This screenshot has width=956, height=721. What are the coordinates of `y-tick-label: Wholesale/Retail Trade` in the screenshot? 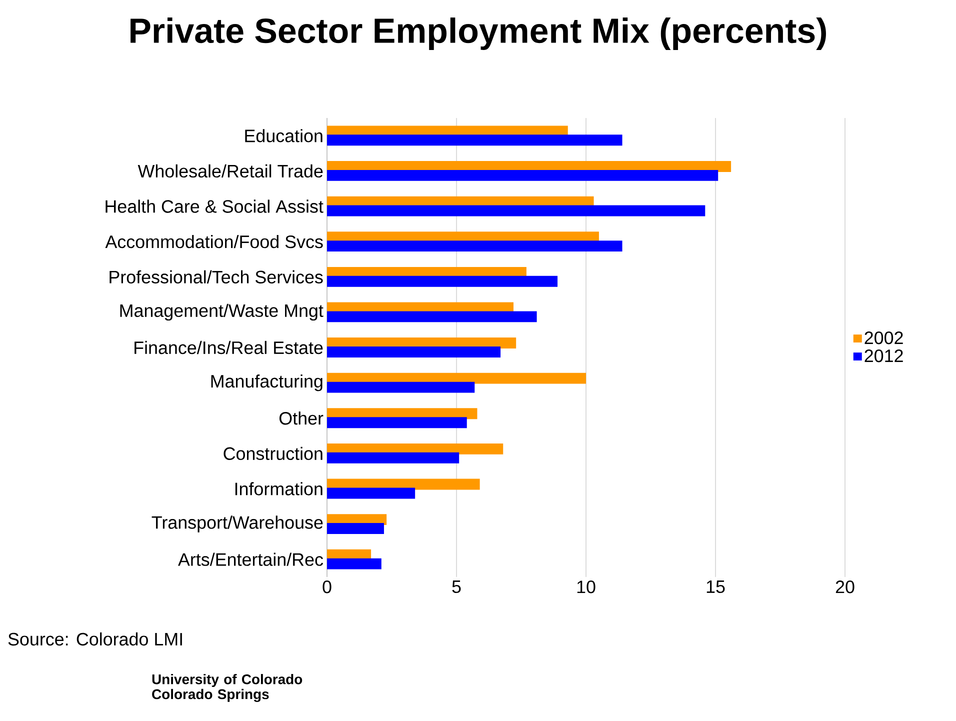 It's located at (230, 171).